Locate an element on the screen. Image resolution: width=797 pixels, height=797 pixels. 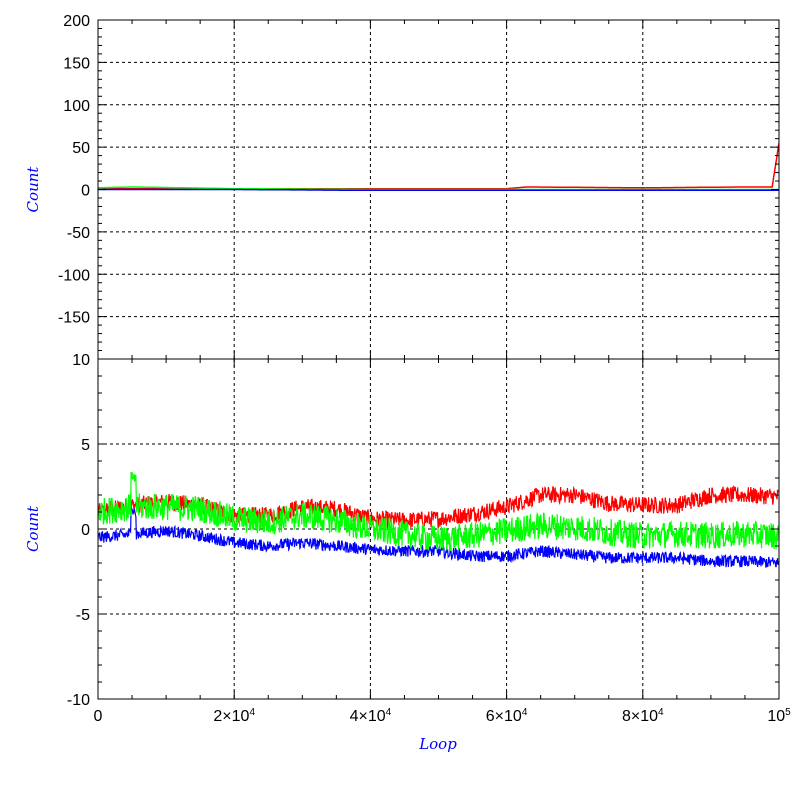
x-tick-label: 105 is located at coordinates (779, 716).